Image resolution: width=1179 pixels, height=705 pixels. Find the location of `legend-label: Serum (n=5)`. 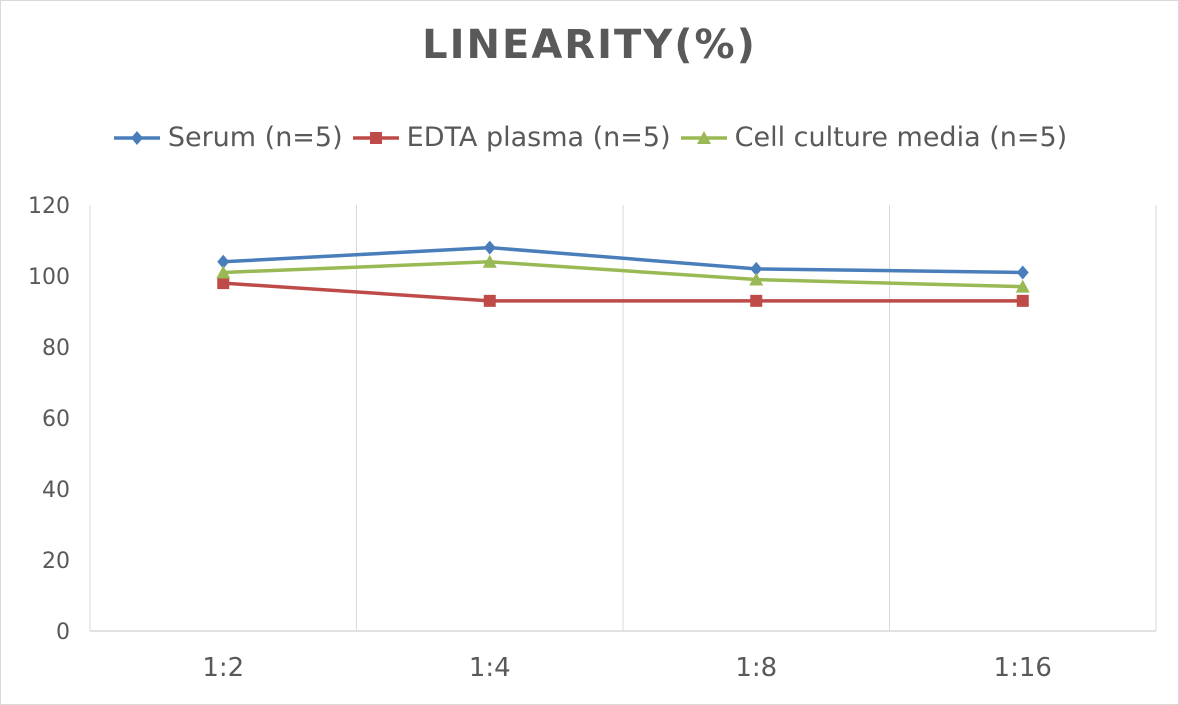

legend-label: Serum (n=5) is located at coordinates (255, 137).